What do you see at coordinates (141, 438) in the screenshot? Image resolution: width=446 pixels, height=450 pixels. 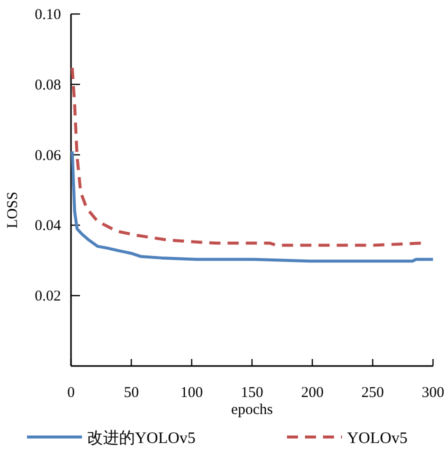 I see `legend-label: 改进的YOLOv5` at bounding box center [141, 438].